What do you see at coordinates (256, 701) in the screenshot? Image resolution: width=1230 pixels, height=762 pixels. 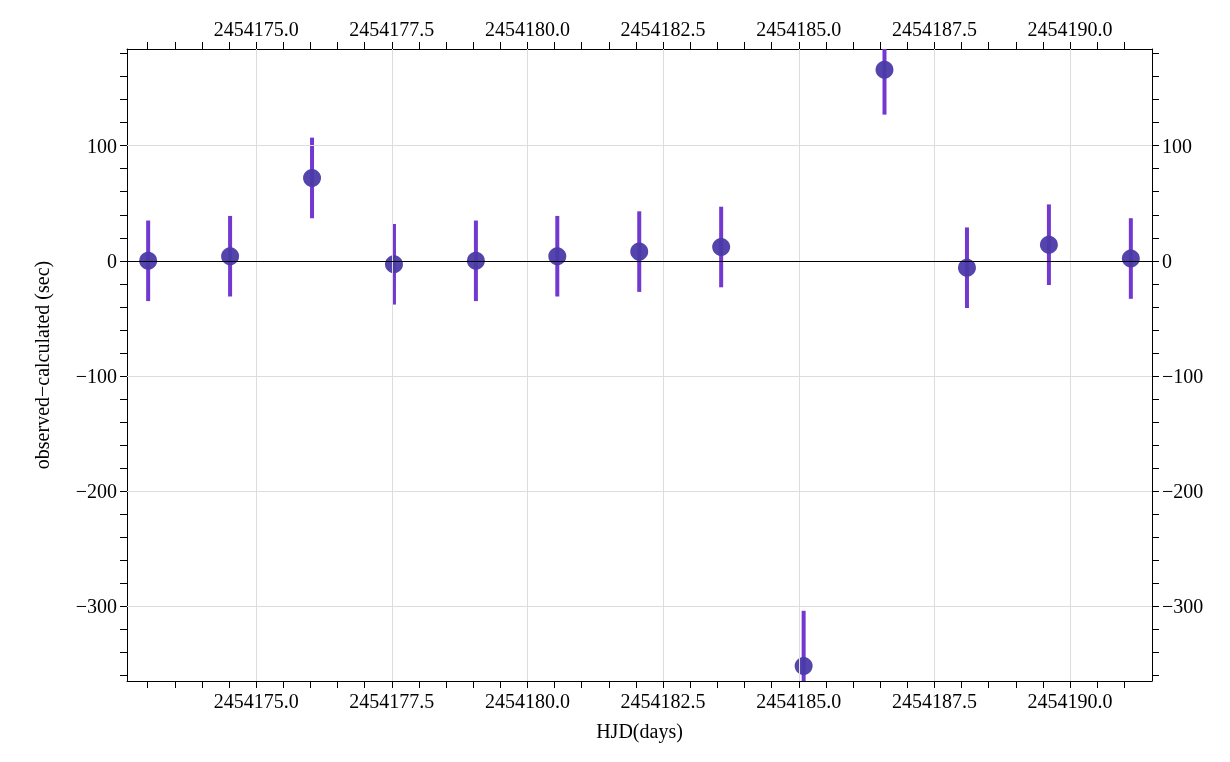 I see `x-tick-label: 2454175.0` at bounding box center [256, 701].